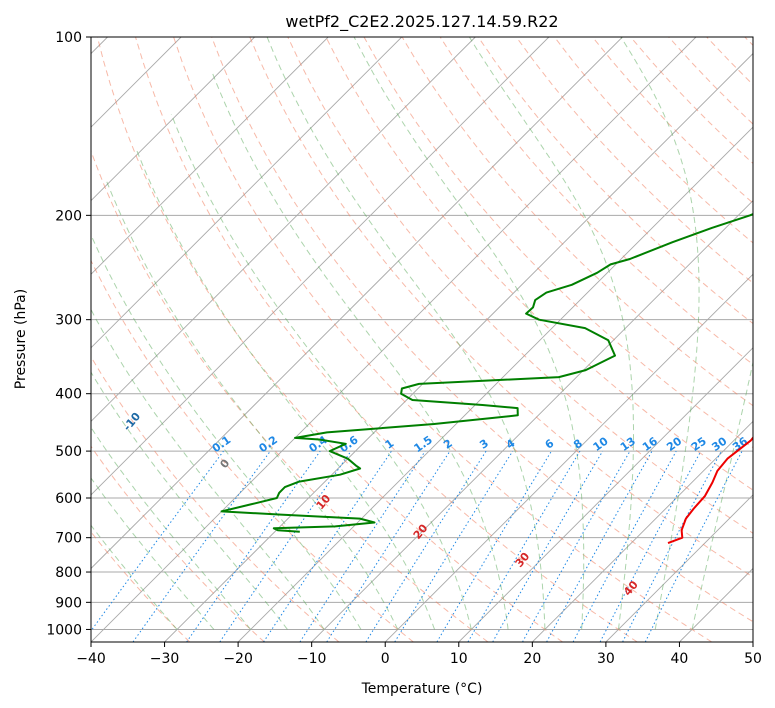 The image size is (775, 708). Describe the element at coordinates (68, 216) in the screenshot. I see `y-tick-label: 200` at that location.